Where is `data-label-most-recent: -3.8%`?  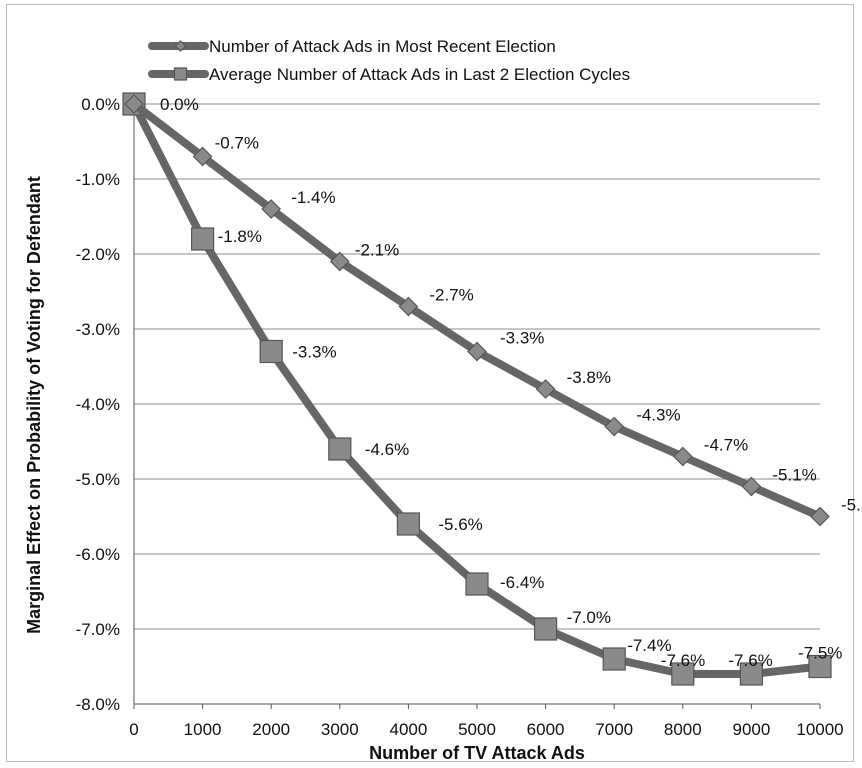 data-label-most-recent: -3.8% is located at coordinates (589, 377).